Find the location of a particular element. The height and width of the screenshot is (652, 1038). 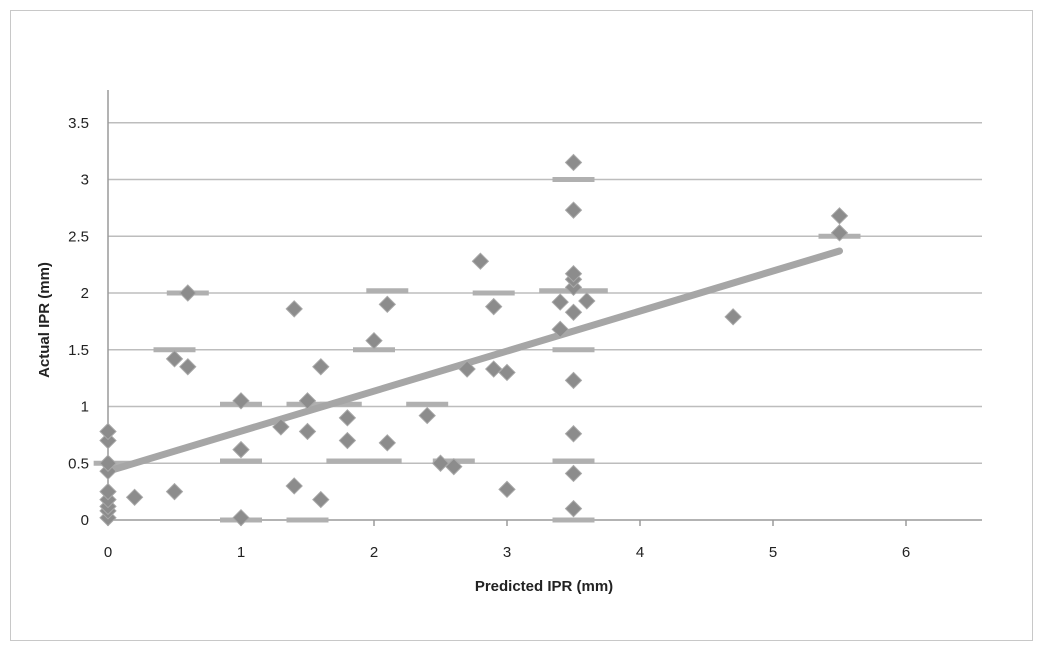

y-tick-label: 0.5 is located at coordinates (78, 463).